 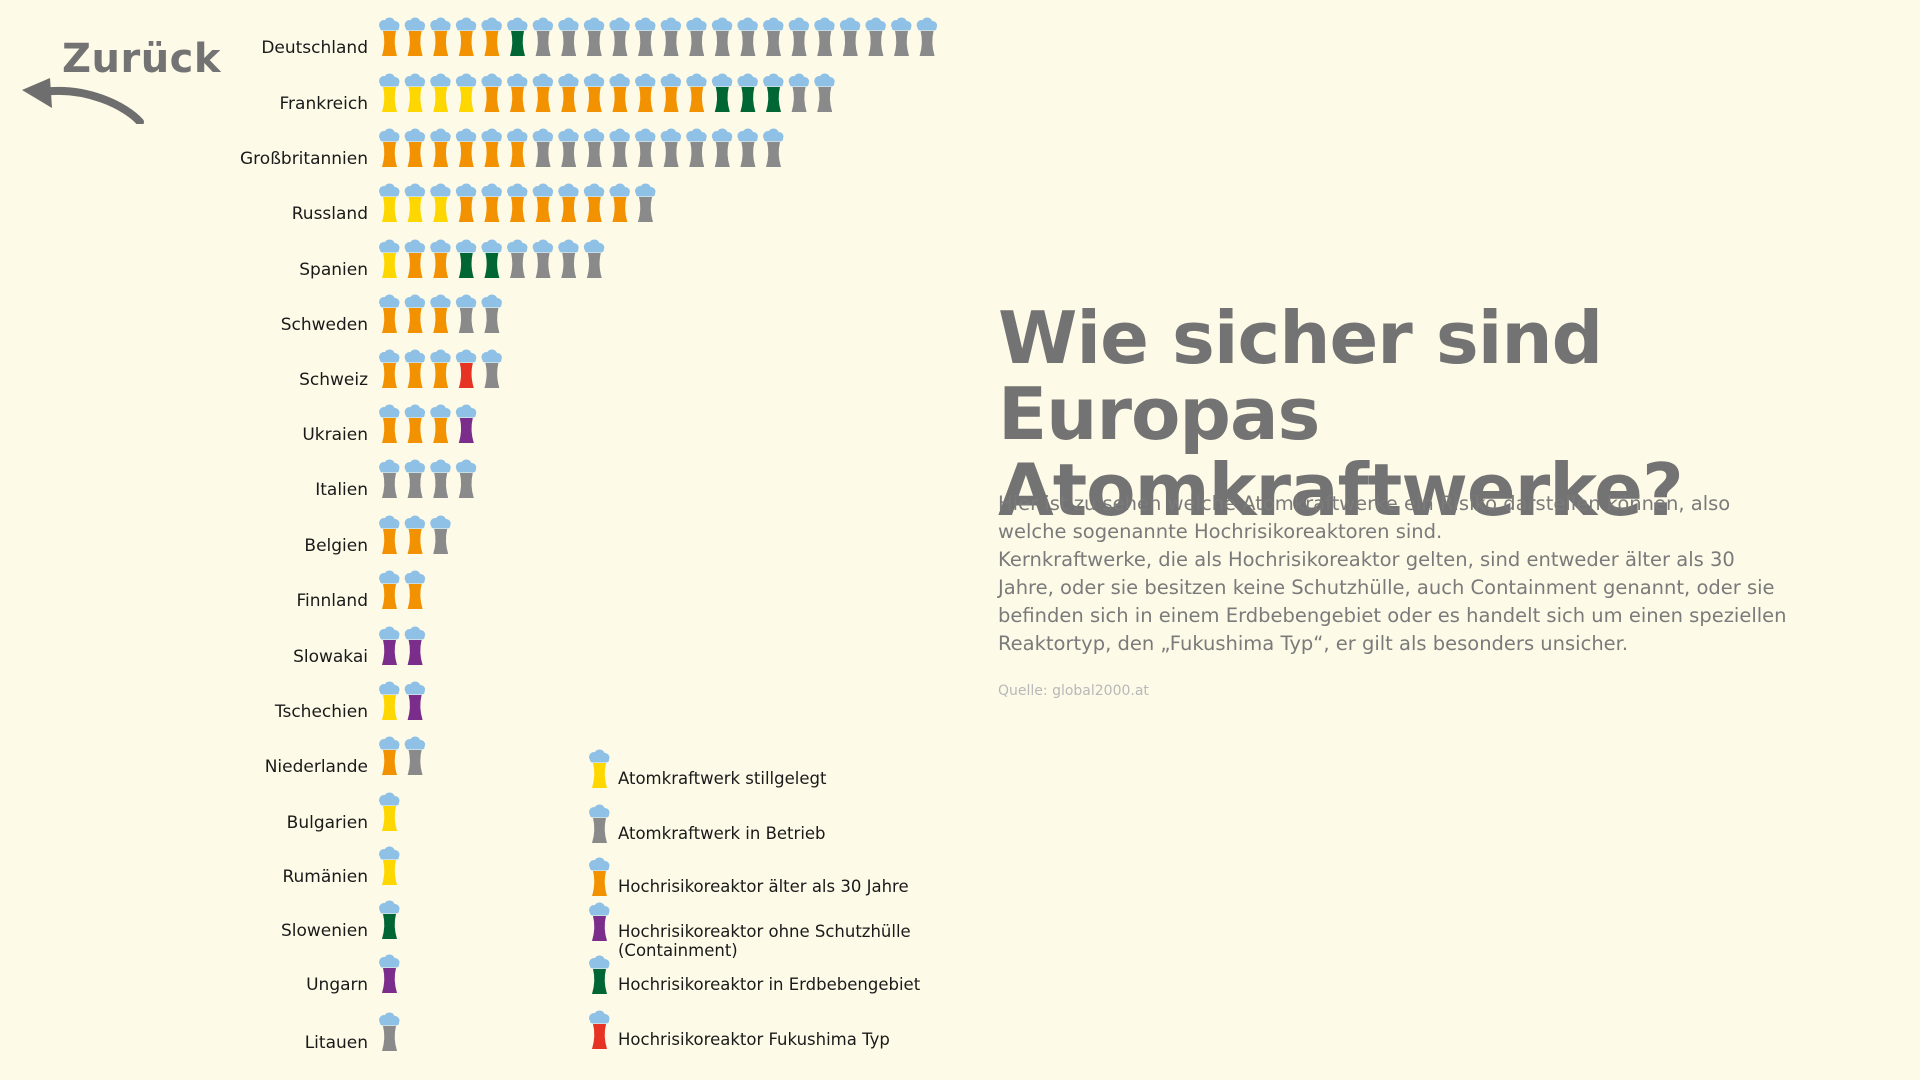 I want to click on country-row: Belgien, so click(x=377, y=535).